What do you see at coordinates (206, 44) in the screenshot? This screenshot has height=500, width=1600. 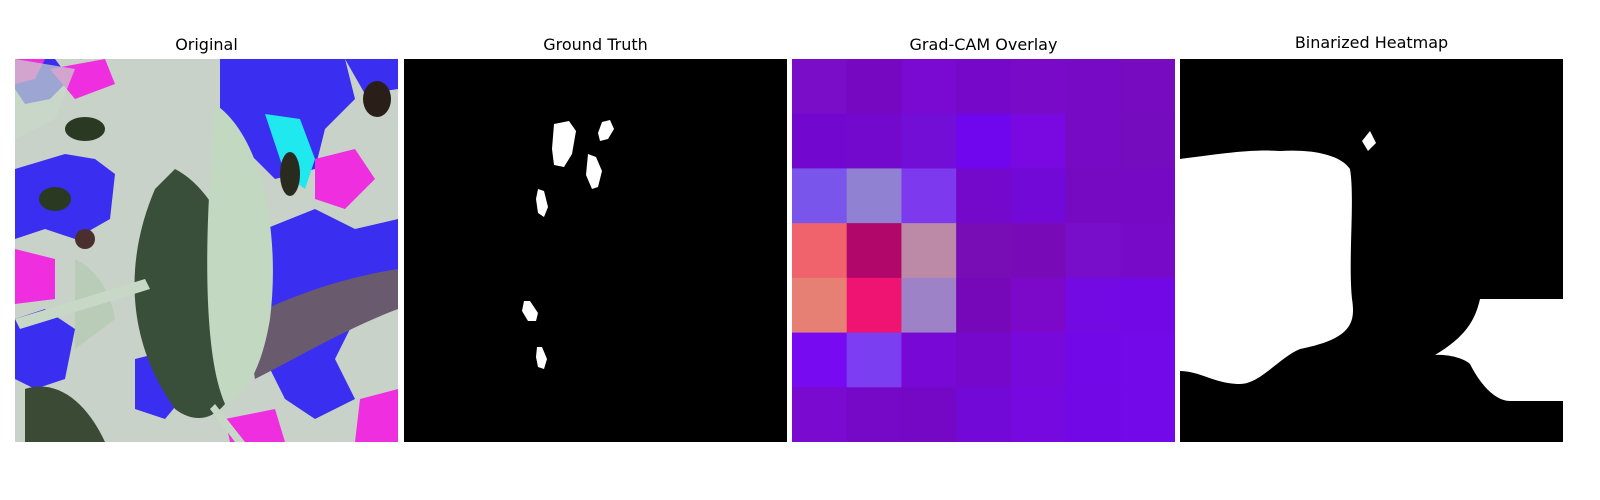 I see `panel-title-original: Original` at bounding box center [206, 44].